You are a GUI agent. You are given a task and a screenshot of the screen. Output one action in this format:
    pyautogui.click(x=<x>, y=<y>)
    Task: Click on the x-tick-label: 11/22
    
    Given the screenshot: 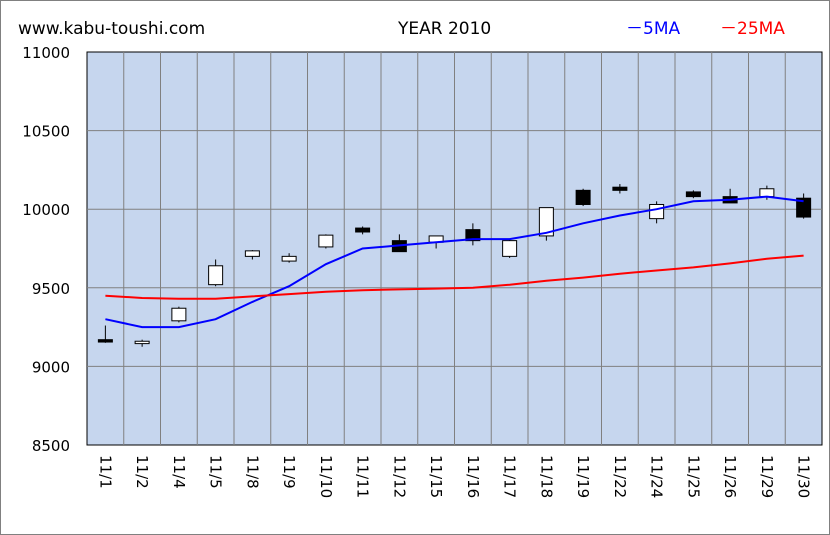 What is the action you would take?
    pyautogui.click(x=620, y=476)
    